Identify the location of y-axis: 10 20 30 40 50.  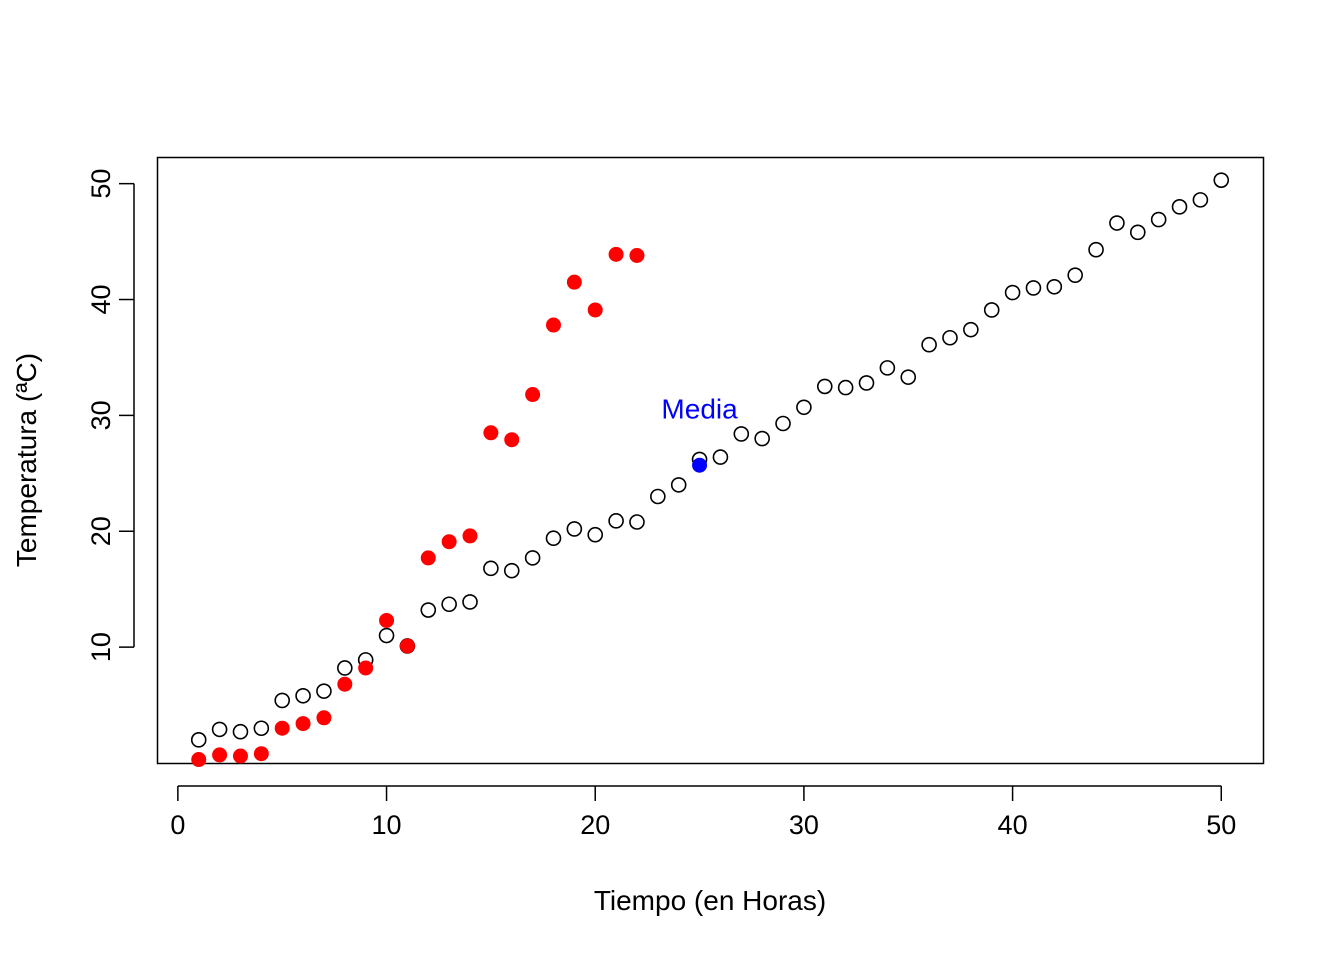
(110, 415).